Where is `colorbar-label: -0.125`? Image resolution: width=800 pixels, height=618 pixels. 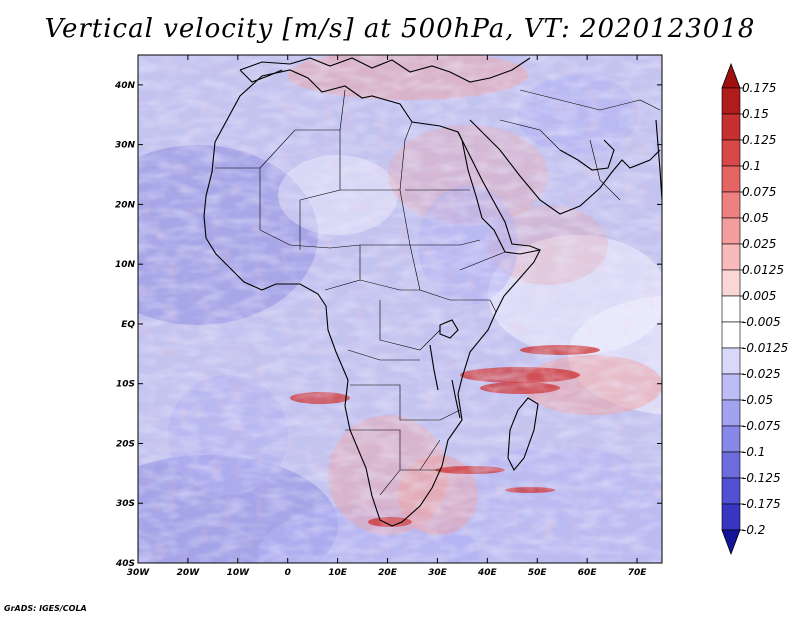
colorbar-label: -0.125 is located at coordinates (761, 478).